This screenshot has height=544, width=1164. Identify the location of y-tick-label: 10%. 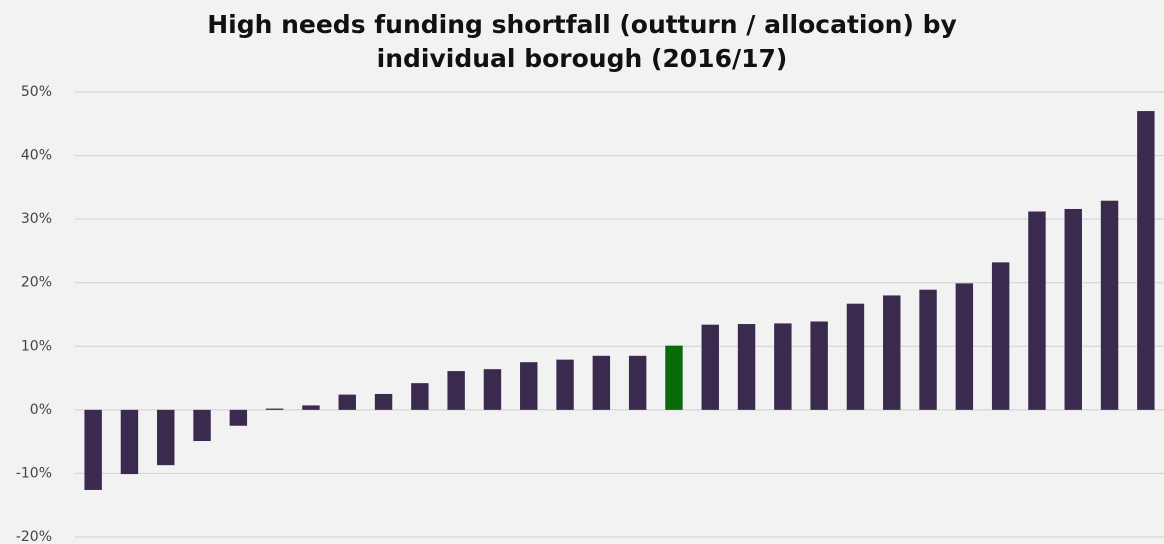
(36, 346).